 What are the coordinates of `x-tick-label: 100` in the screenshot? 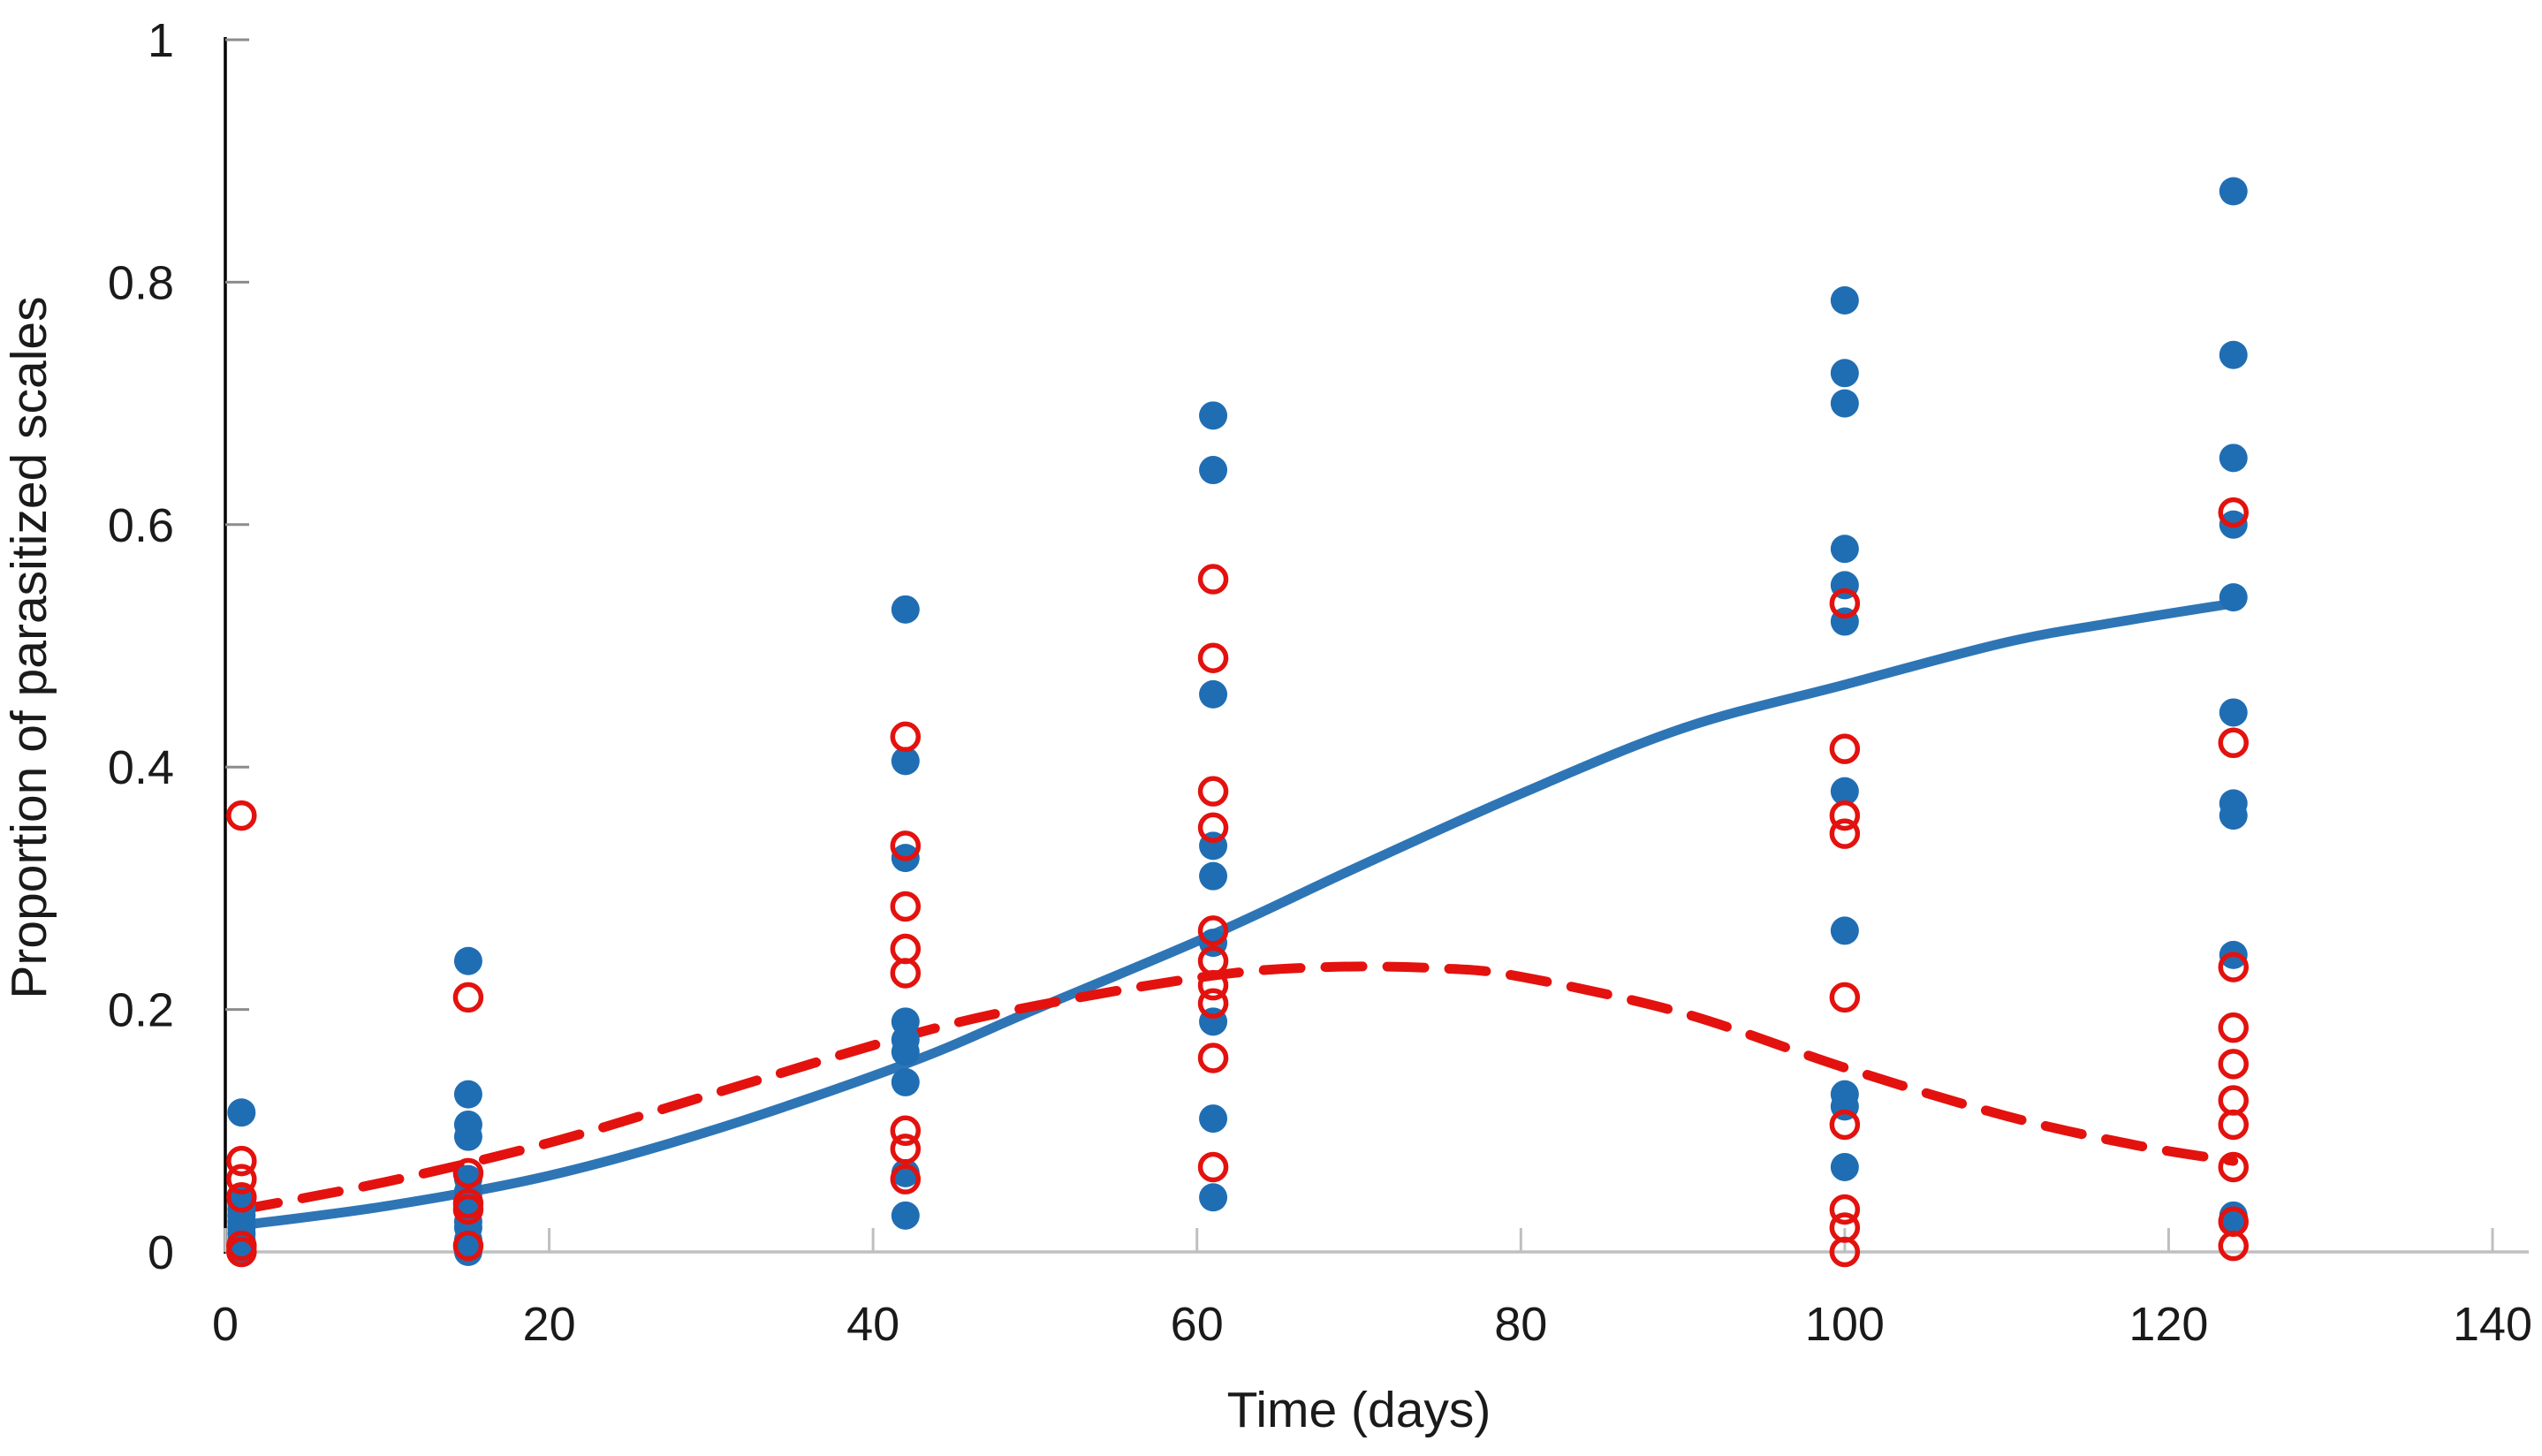 It's located at (1845, 1324).